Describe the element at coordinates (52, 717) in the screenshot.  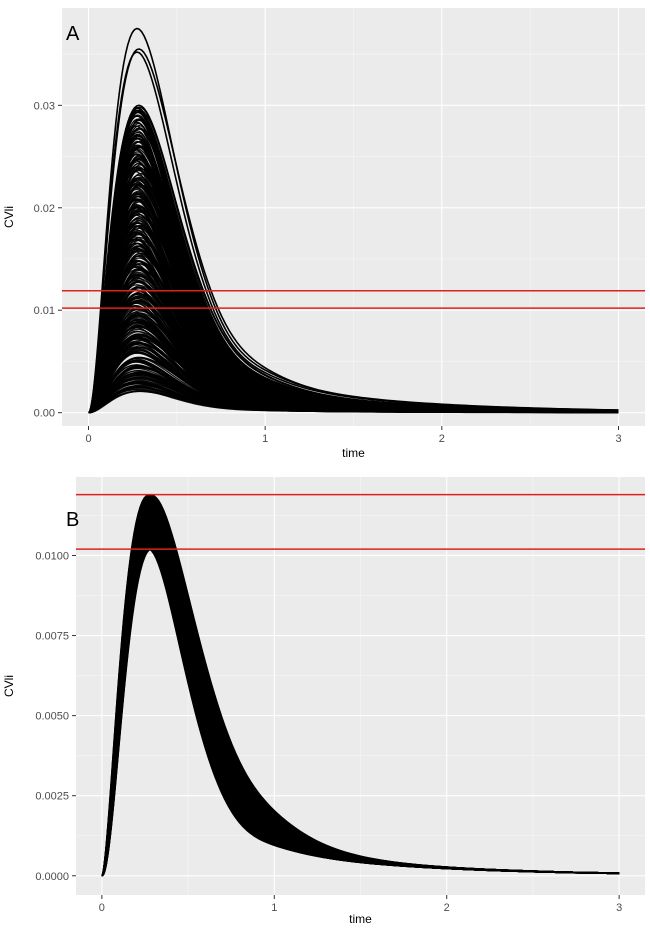
I see `y-tick-label: 0.0050` at that location.